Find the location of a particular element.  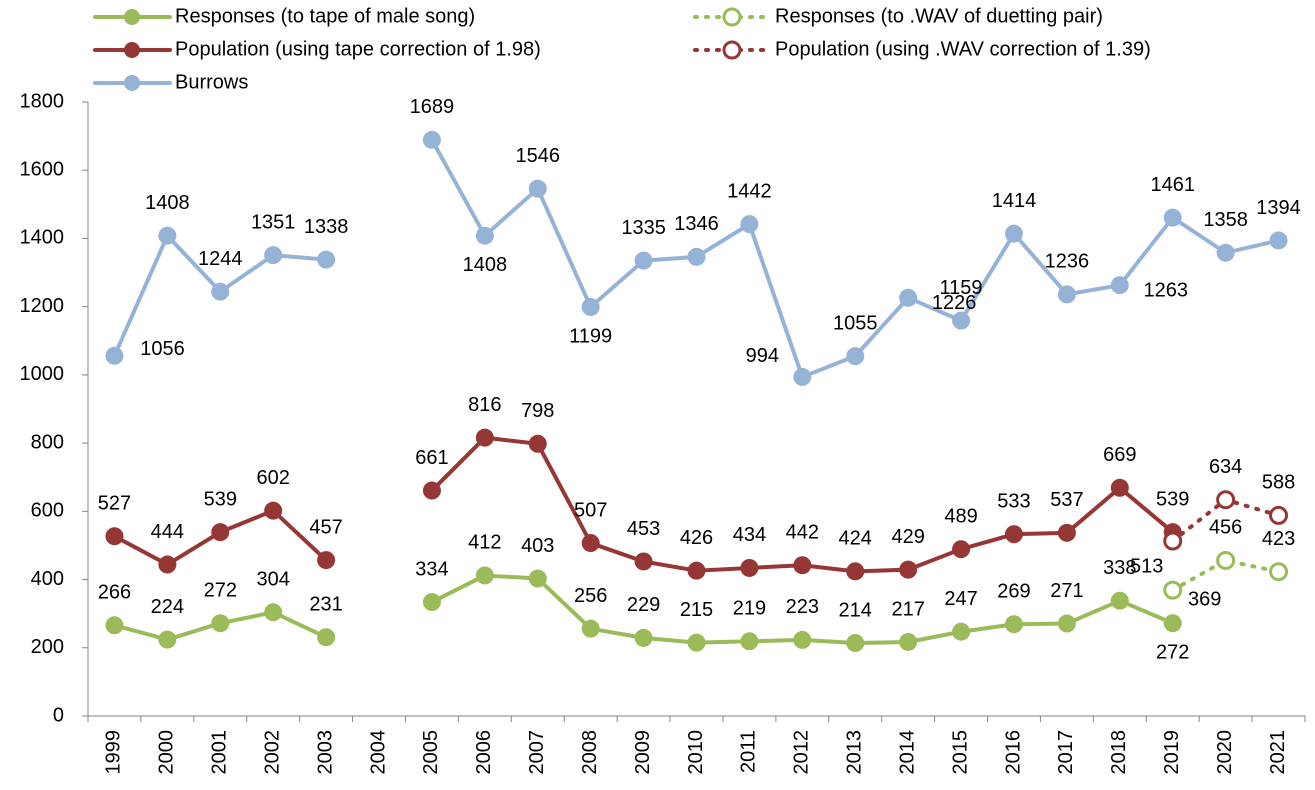

x-tick-label: 2005 is located at coordinates (431, 752).